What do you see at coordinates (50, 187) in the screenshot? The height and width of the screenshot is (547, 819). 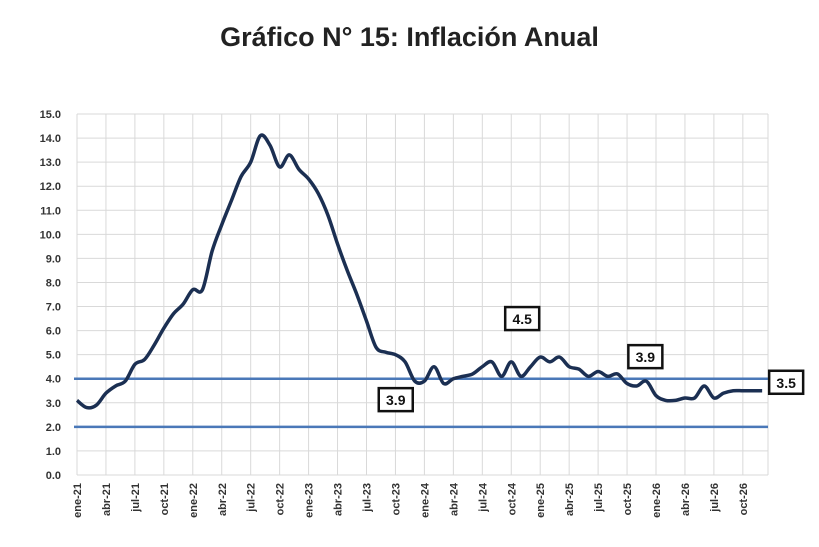 I see `y-tick-label: 12.0` at bounding box center [50, 187].